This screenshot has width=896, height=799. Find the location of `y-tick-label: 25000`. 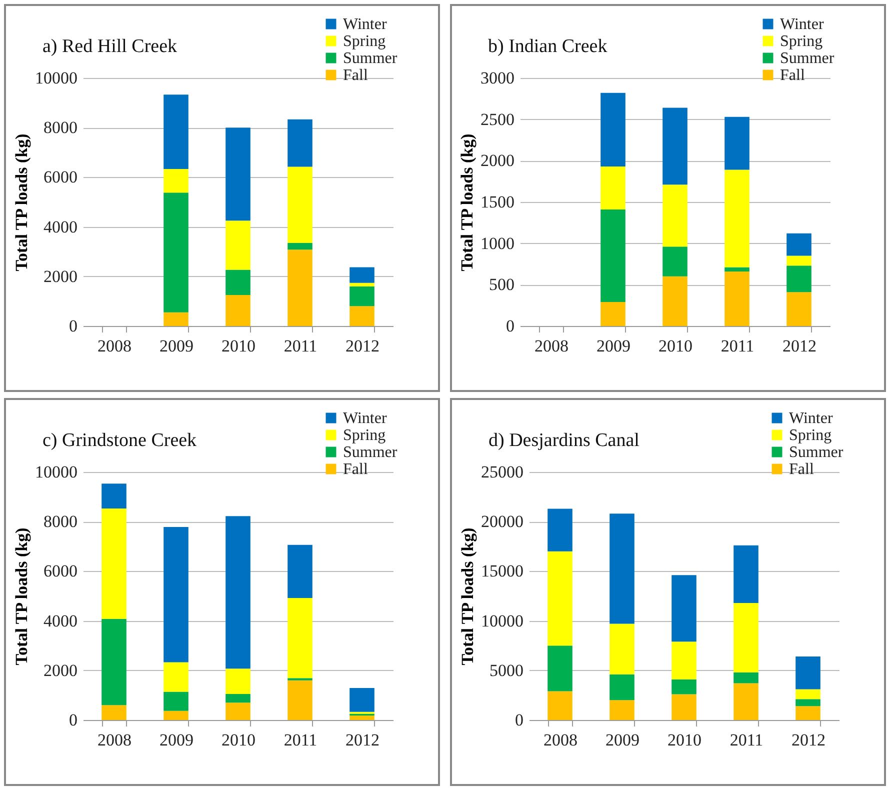

y-tick-label: 25000 is located at coordinates (502, 472).